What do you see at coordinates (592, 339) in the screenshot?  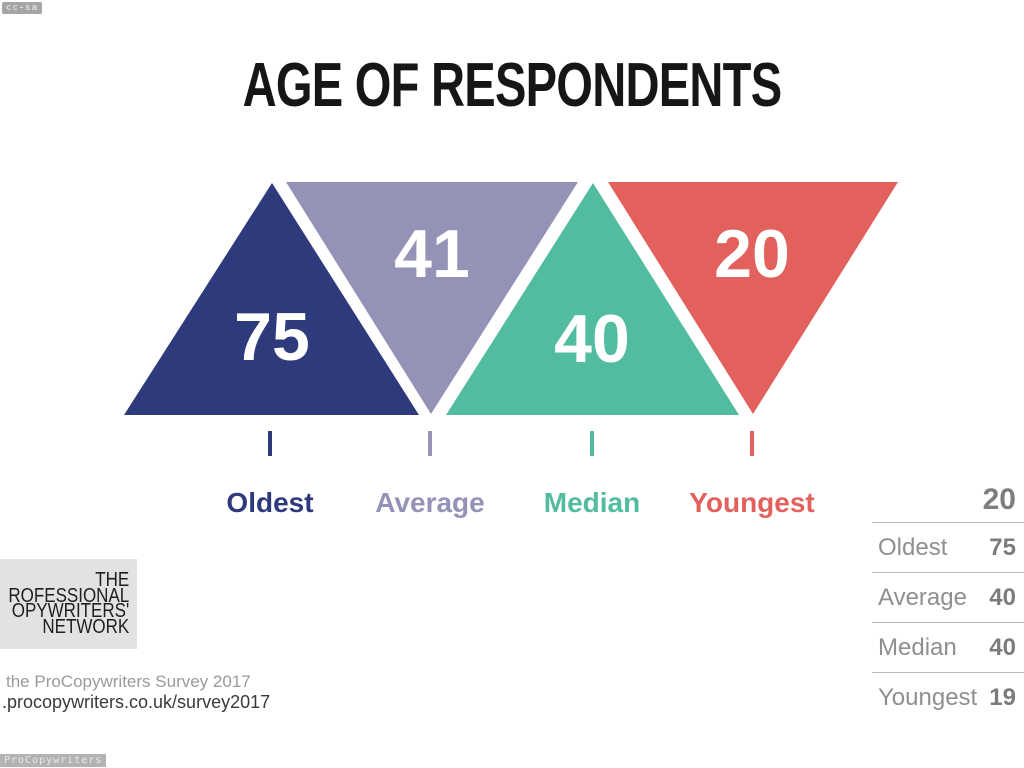 I see `value-median: 40` at bounding box center [592, 339].